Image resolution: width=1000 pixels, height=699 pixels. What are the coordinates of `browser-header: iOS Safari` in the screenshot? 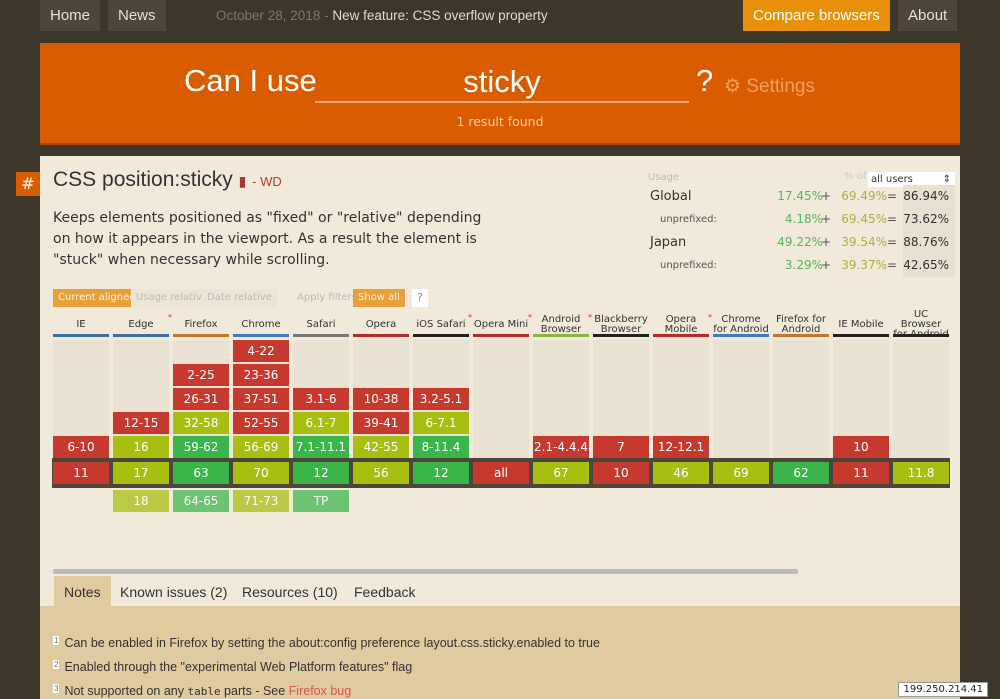 It's located at (441, 324).